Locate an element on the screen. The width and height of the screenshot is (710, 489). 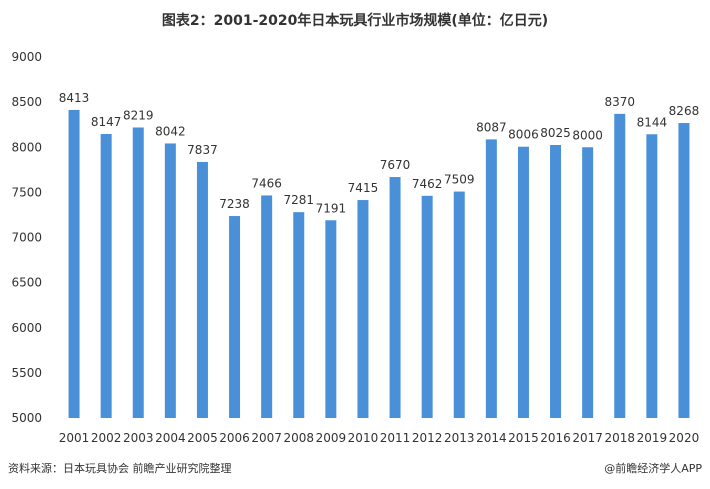
bar-2002 is located at coordinates (106, 275).